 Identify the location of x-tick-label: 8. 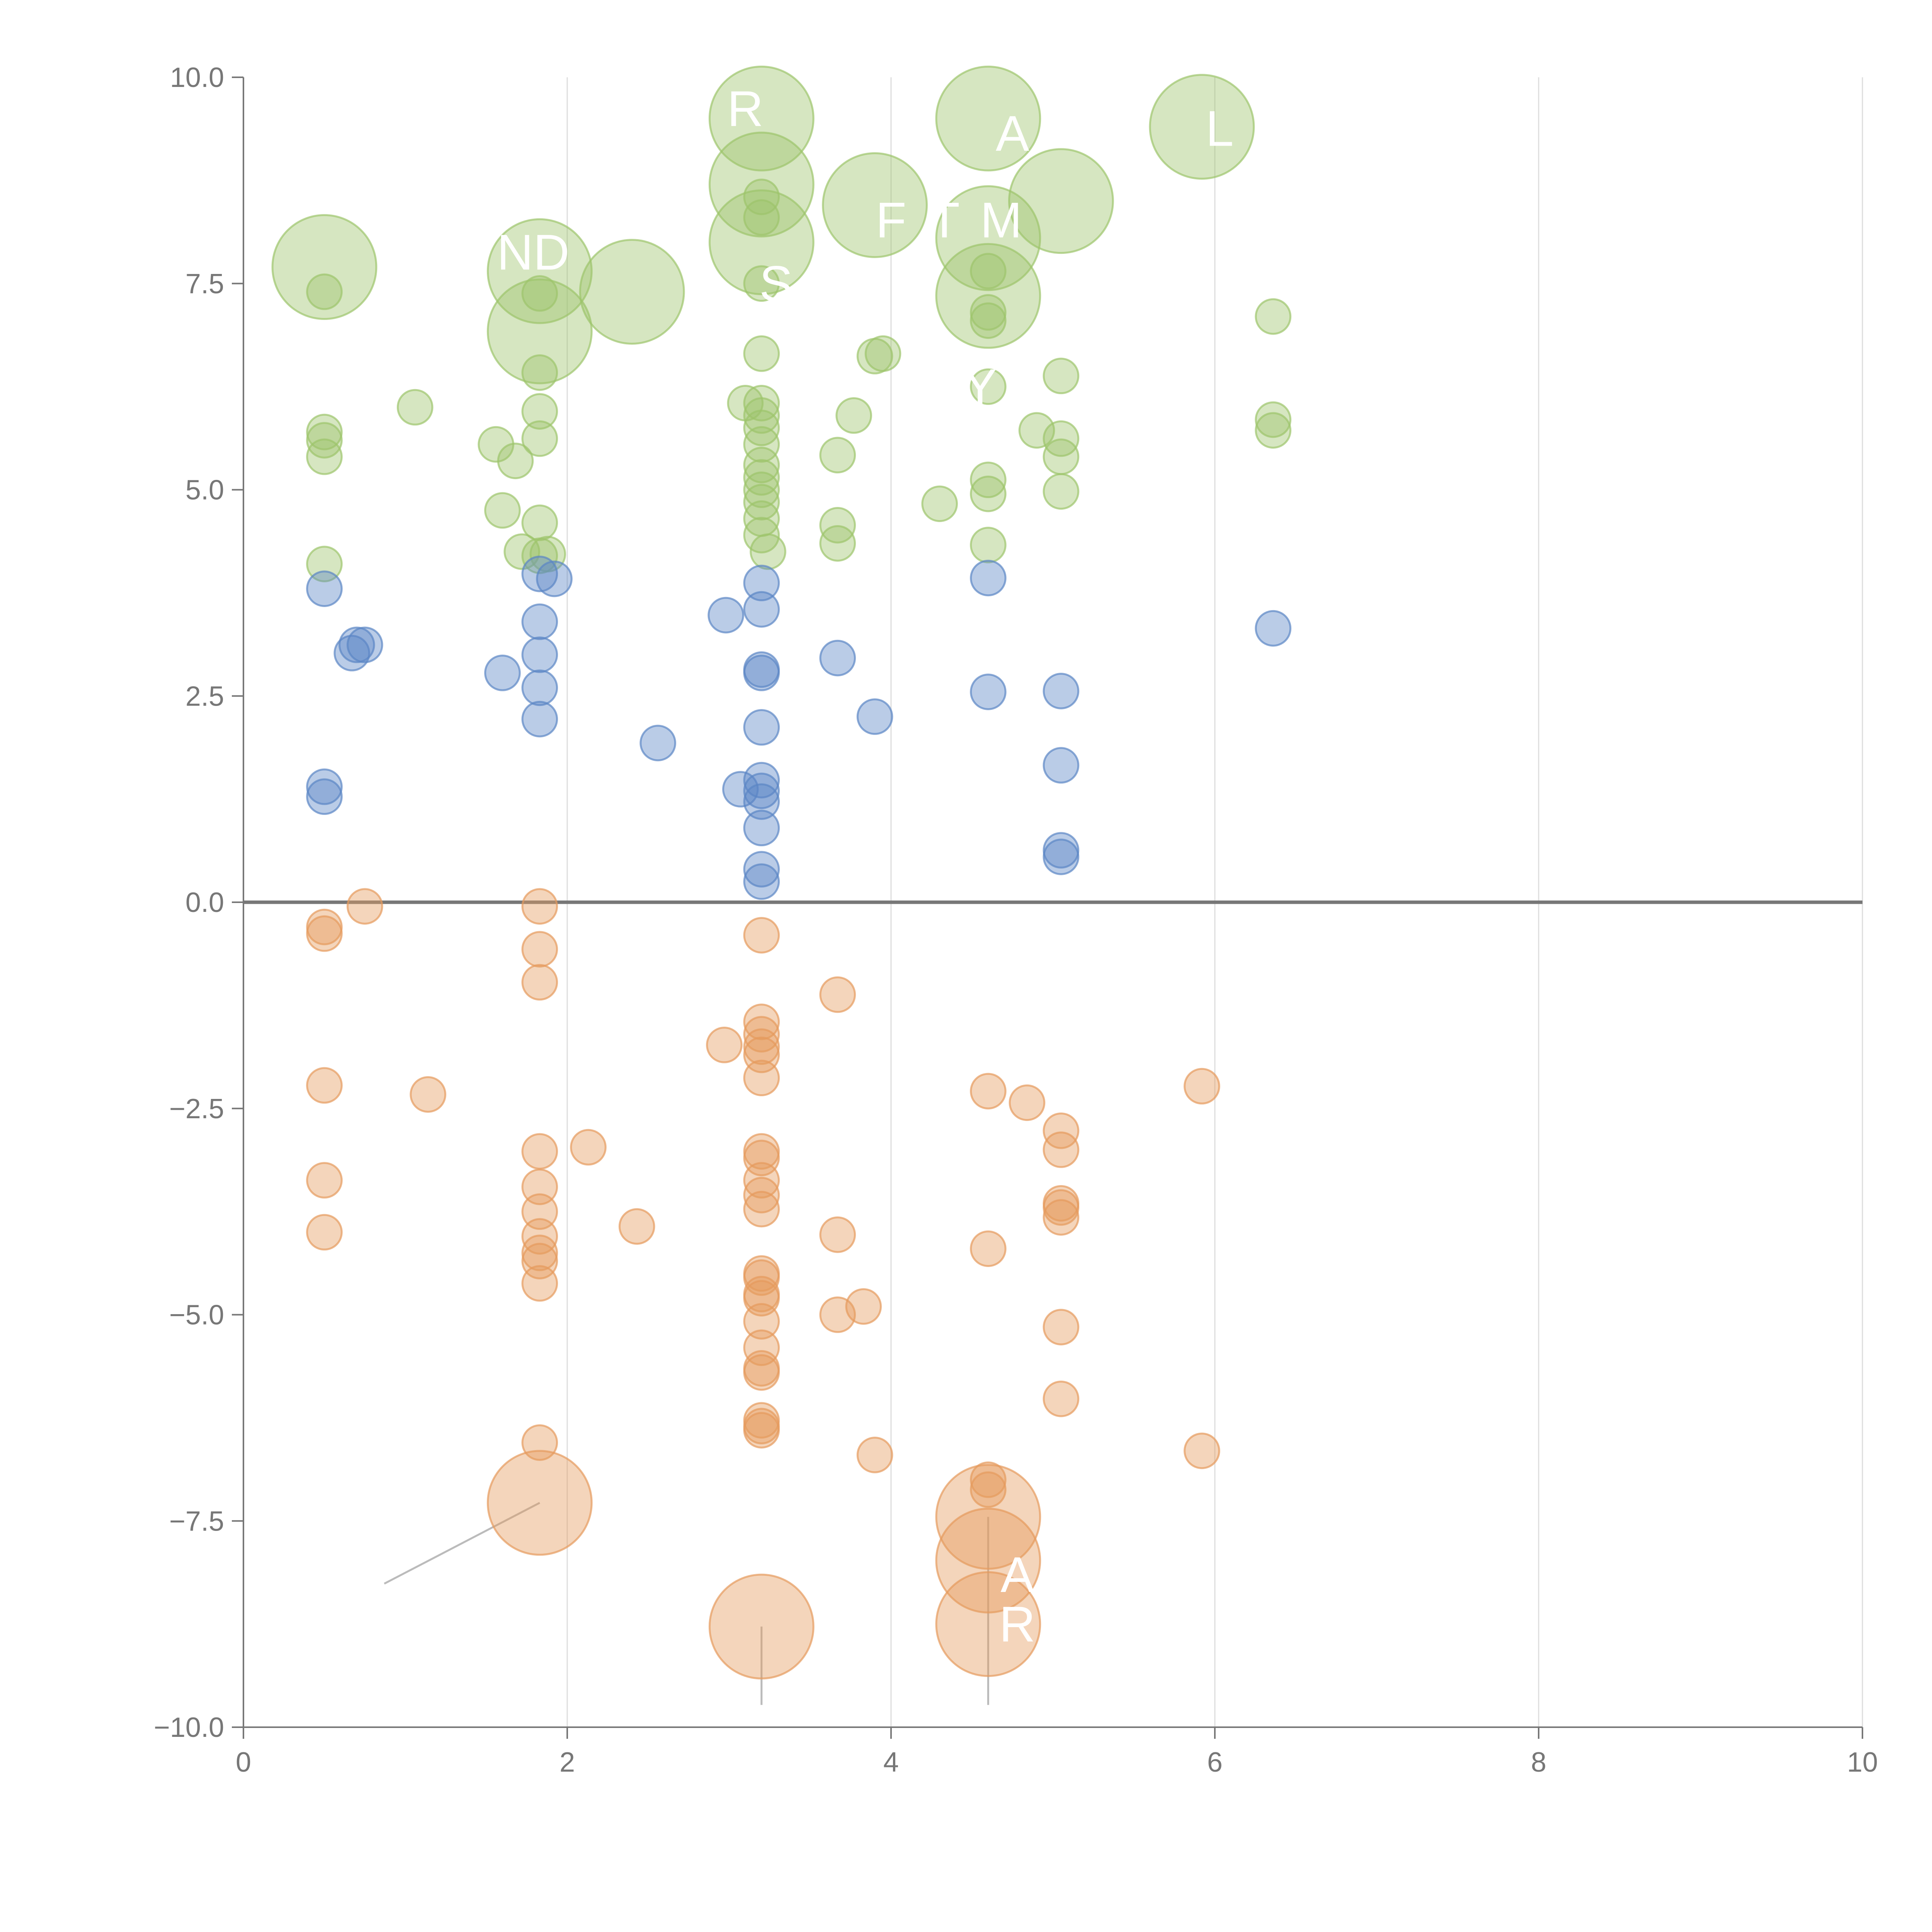
(1539, 1763).